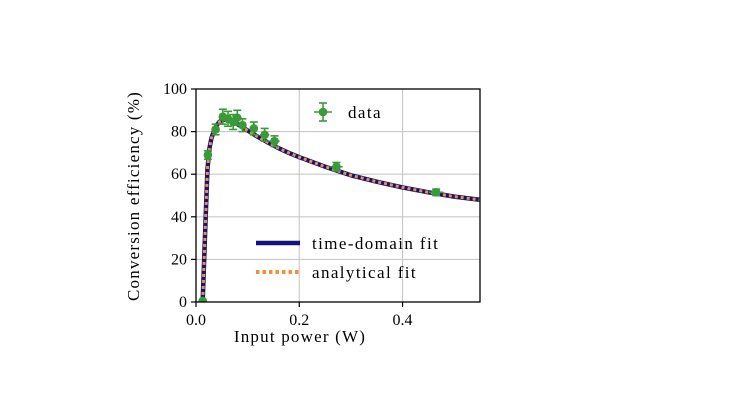  I want to click on y-tick-label: 80, so click(179, 132).